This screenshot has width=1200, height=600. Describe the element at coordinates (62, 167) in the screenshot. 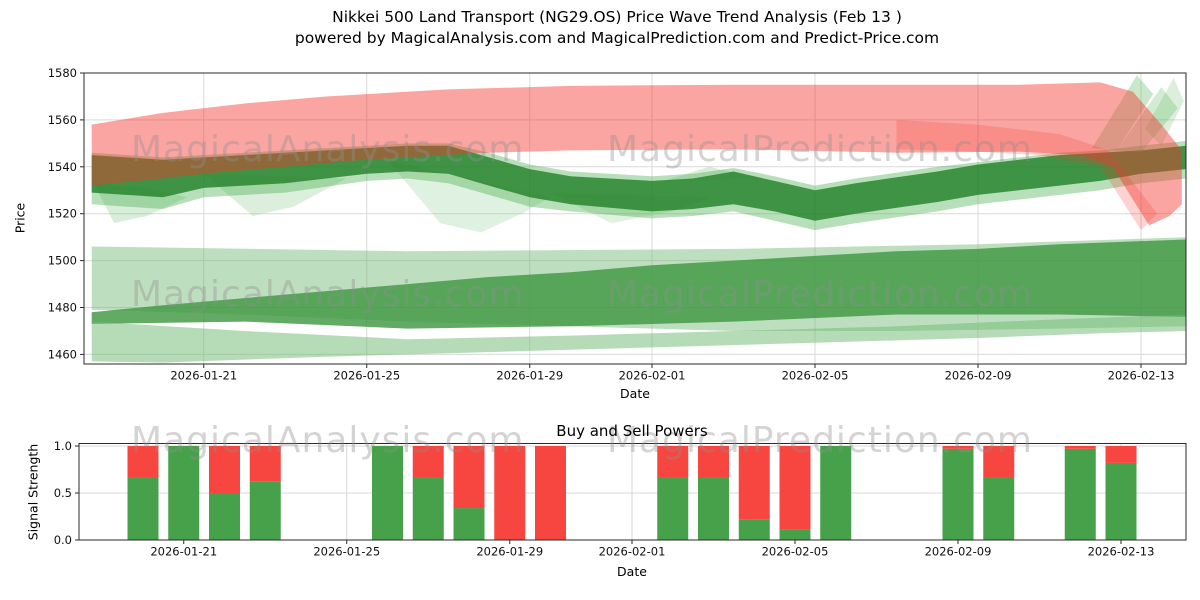

I see `tick-label-y: 1540` at that location.